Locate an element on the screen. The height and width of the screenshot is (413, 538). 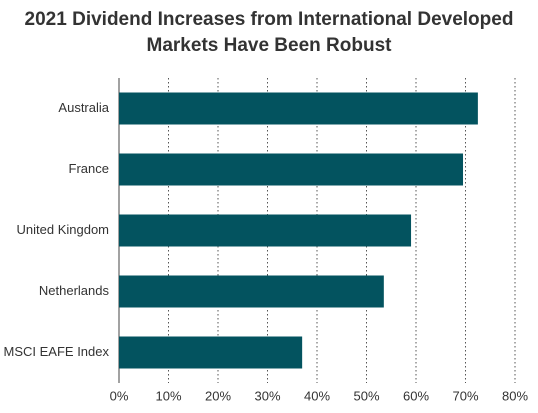
x-tick-label: 50% is located at coordinates (366, 395).